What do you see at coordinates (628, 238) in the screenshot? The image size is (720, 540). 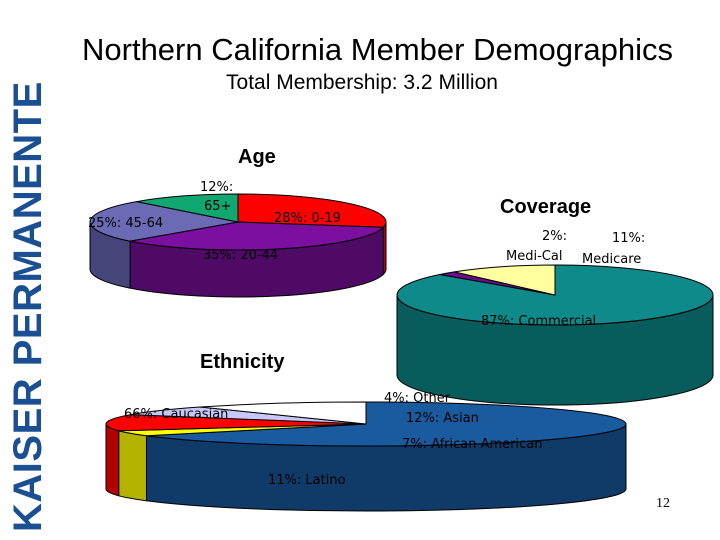 I see `pie-label-11-medicare: 11%:` at bounding box center [628, 238].